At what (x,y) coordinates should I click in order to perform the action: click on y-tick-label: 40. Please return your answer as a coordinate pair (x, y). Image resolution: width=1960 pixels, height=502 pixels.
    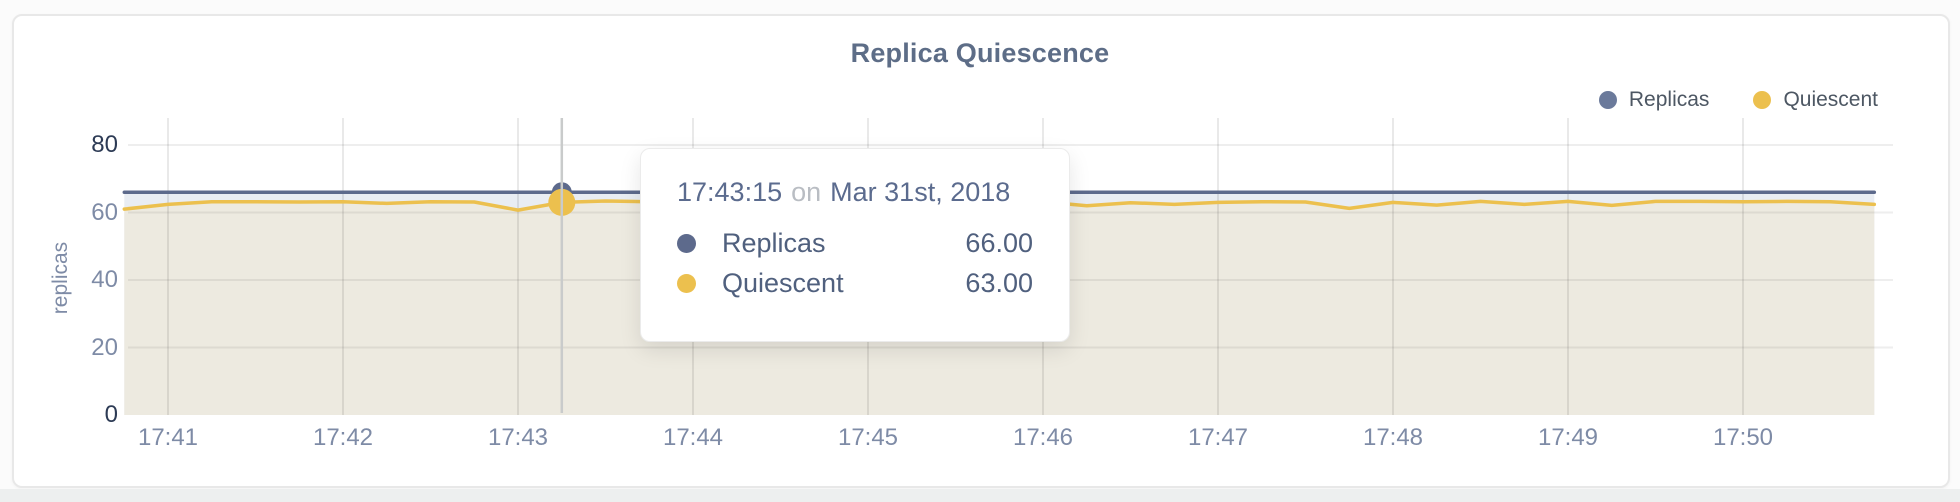
    Looking at the image, I should click on (104, 279).